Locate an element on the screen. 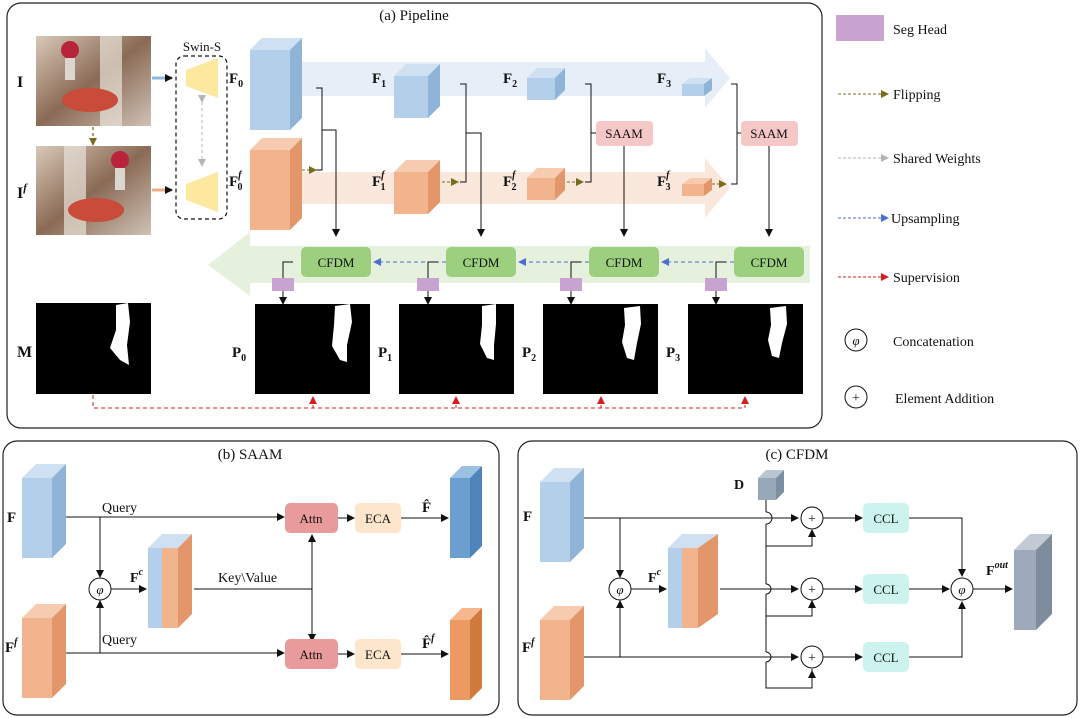 Image resolution: width=1080 pixels, height=718 pixels. cfdm-add-symbol-1: + is located at coordinates (812, 519).